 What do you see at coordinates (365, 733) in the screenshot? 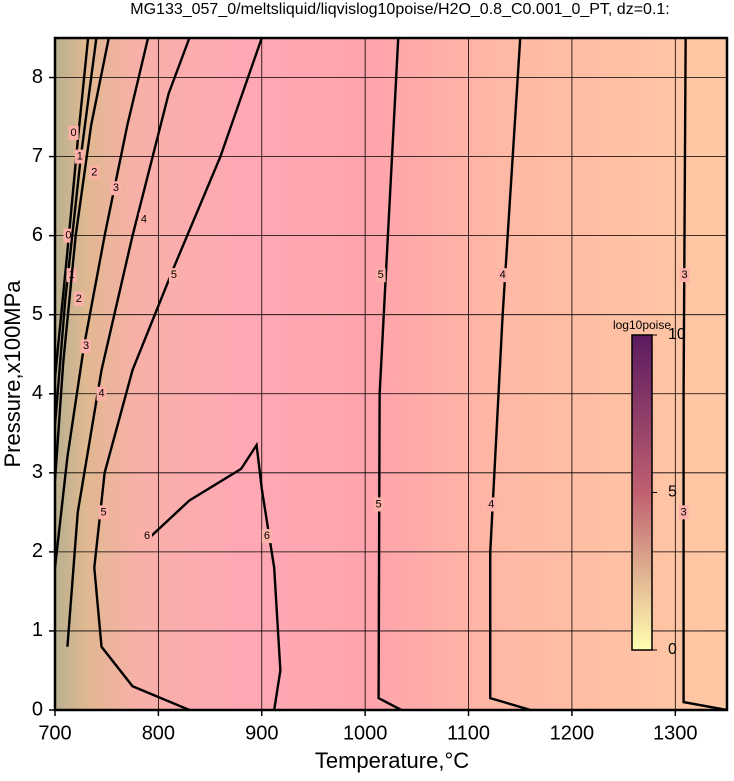
I see `x-tick-label: 1000` at bounding box center [365, 733].